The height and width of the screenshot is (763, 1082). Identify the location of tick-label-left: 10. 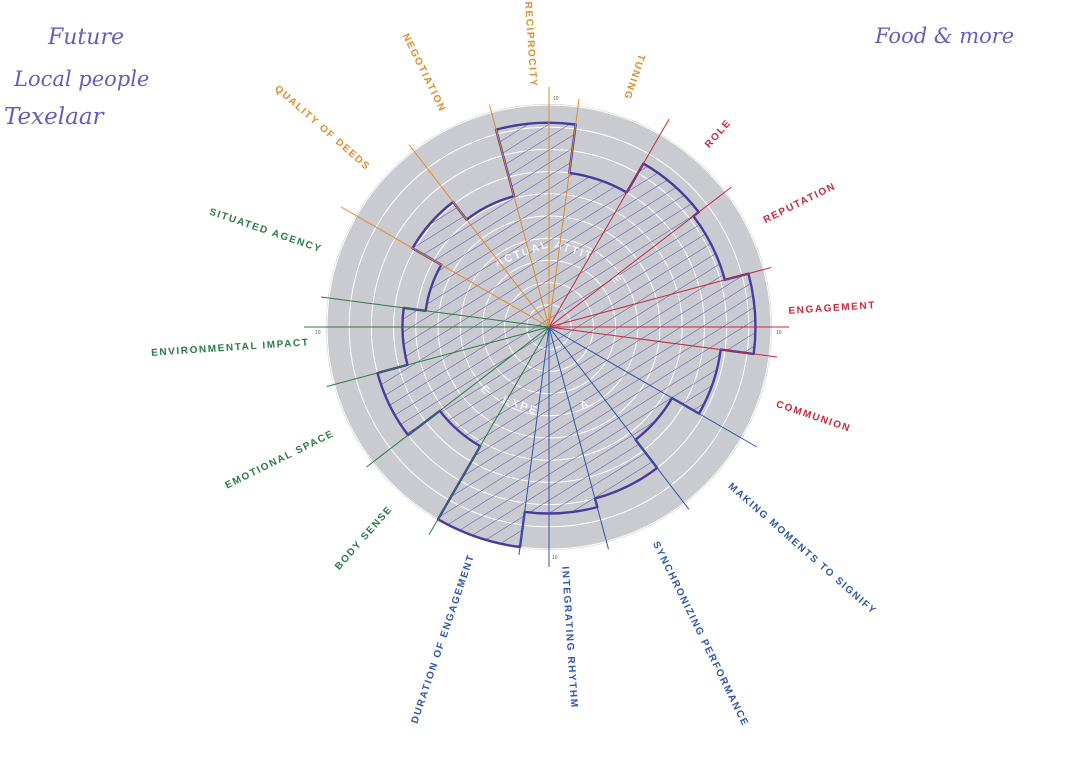
(318, 333).